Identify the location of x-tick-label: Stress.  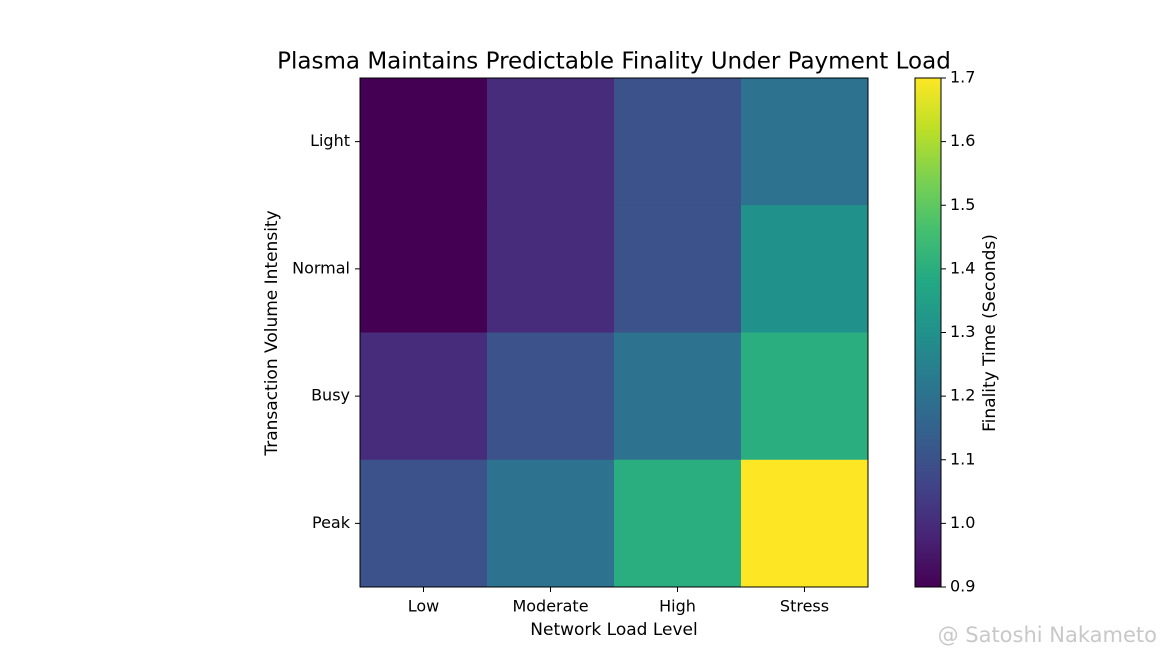
(804, 606).